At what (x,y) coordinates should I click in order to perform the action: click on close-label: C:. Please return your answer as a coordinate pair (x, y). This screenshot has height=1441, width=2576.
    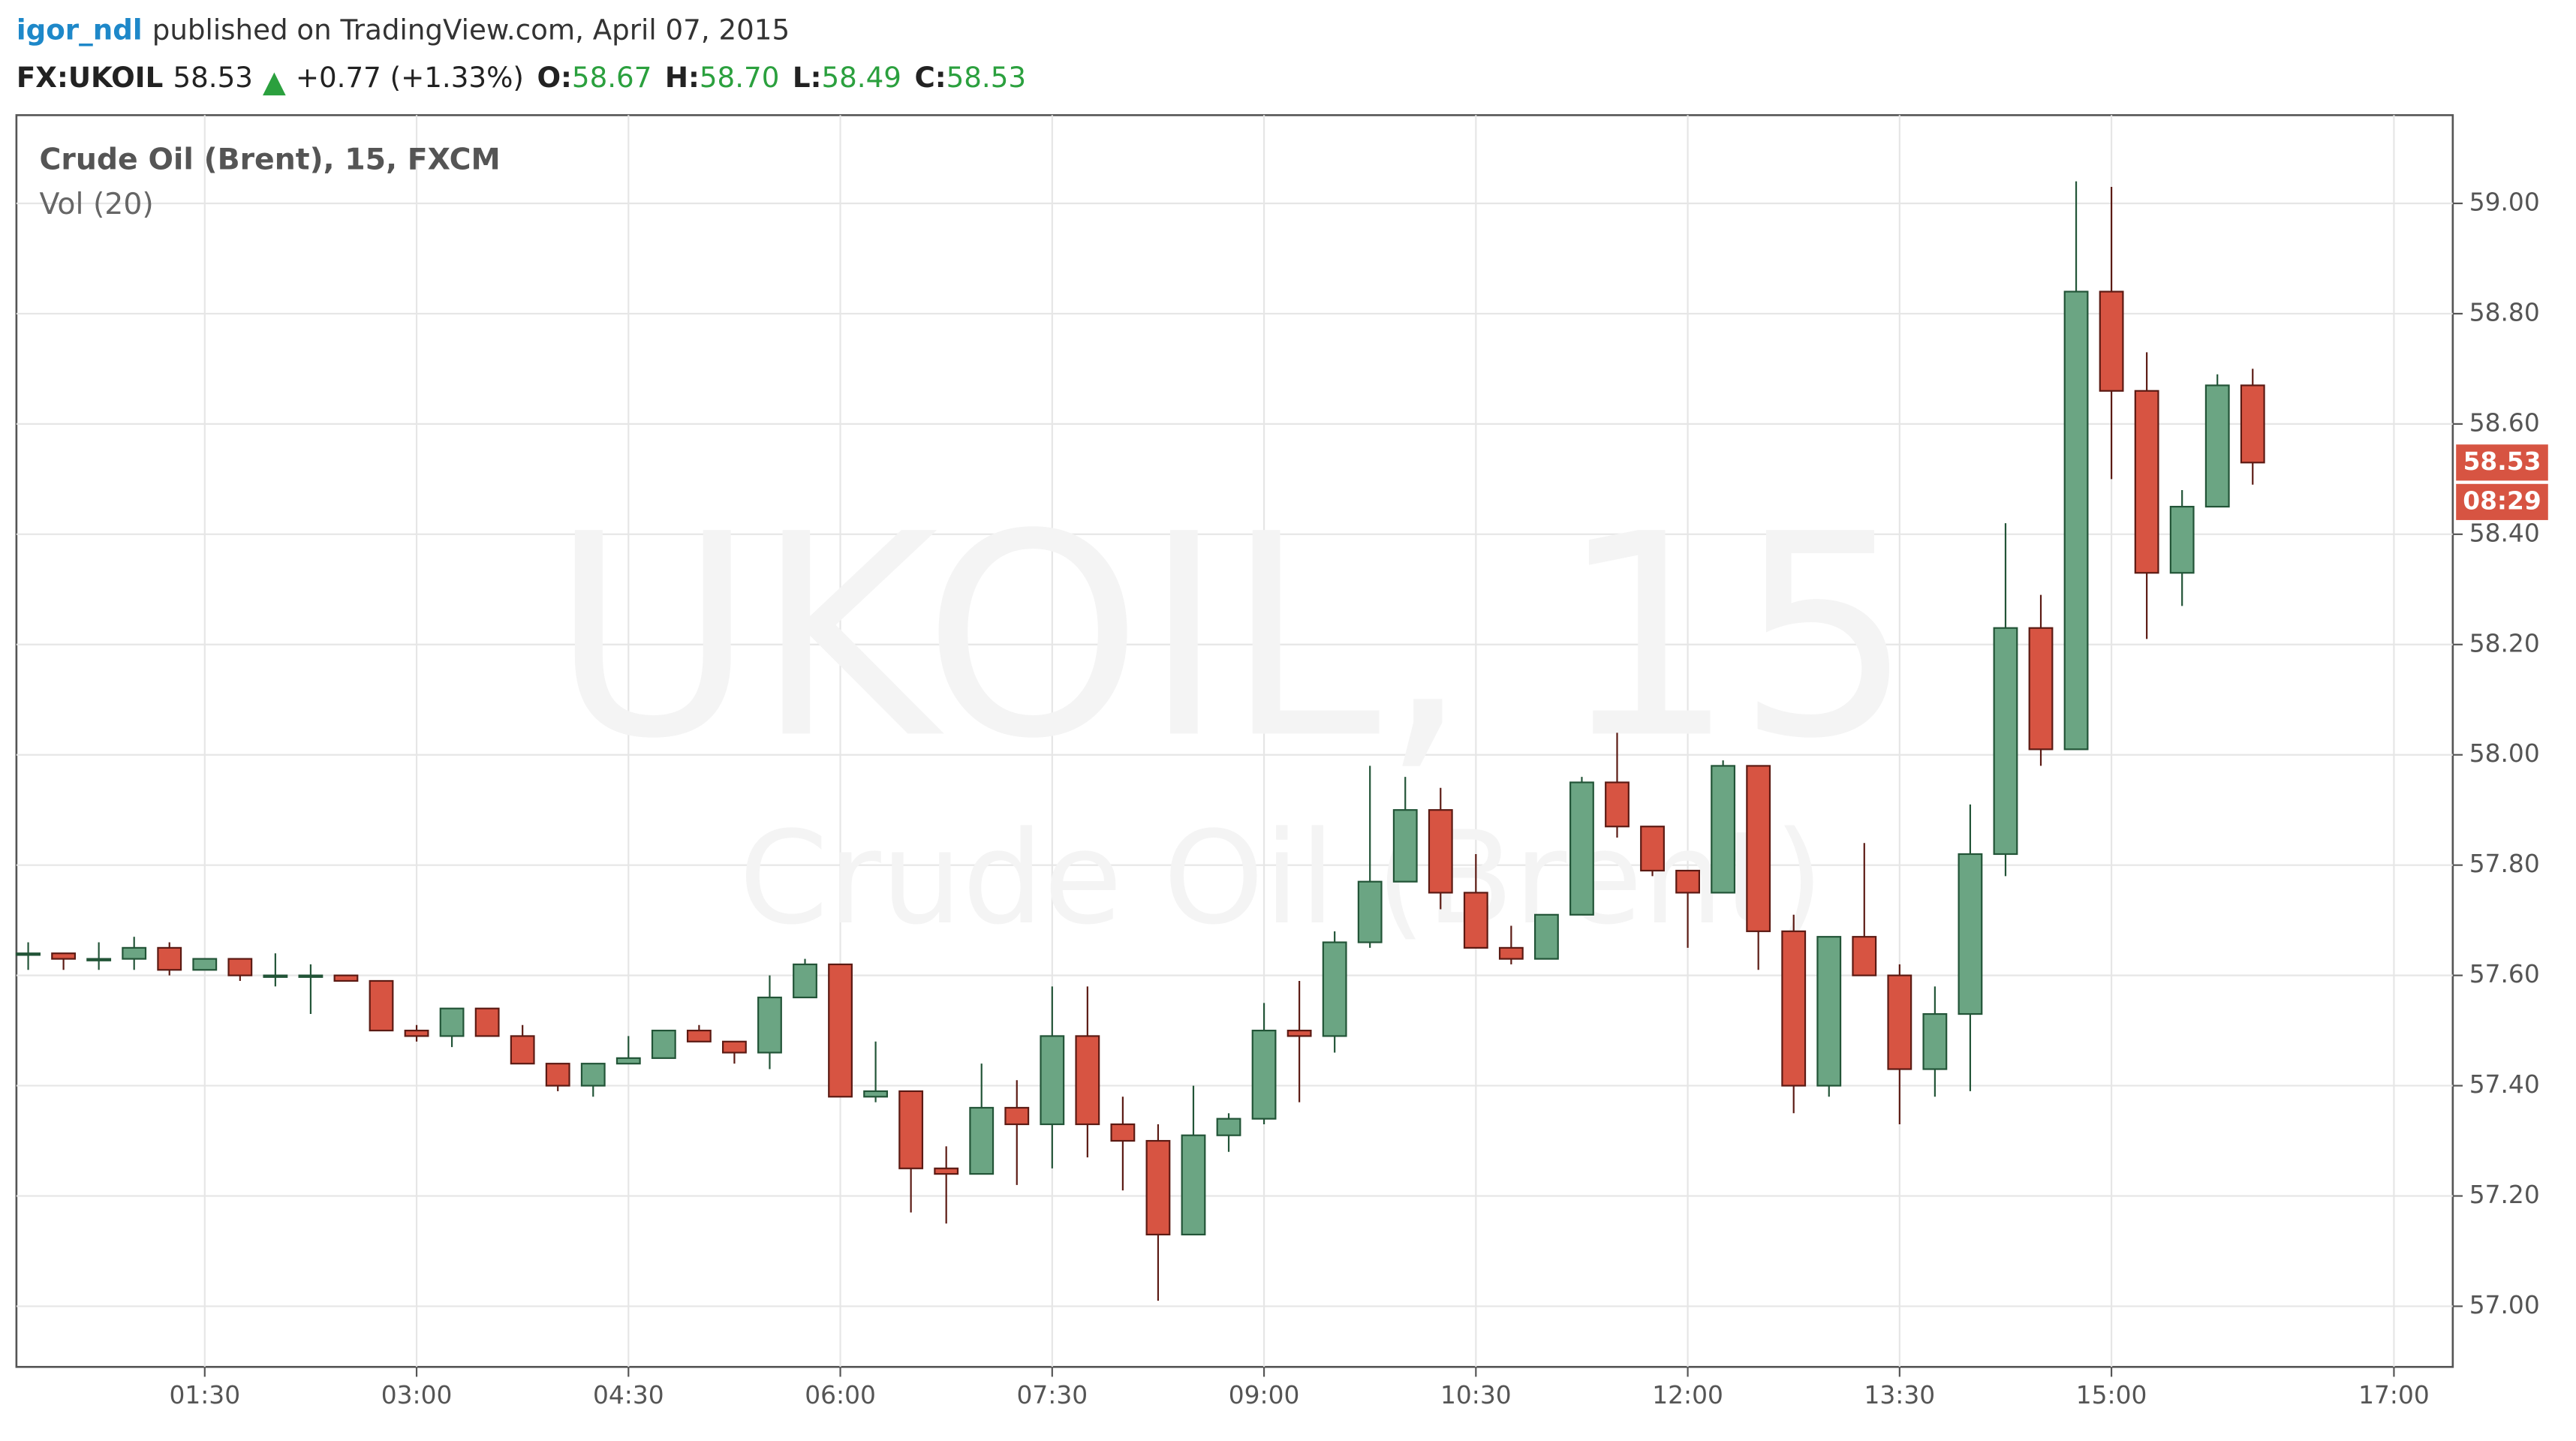
    Looking at the image, I should click on (930, 77).